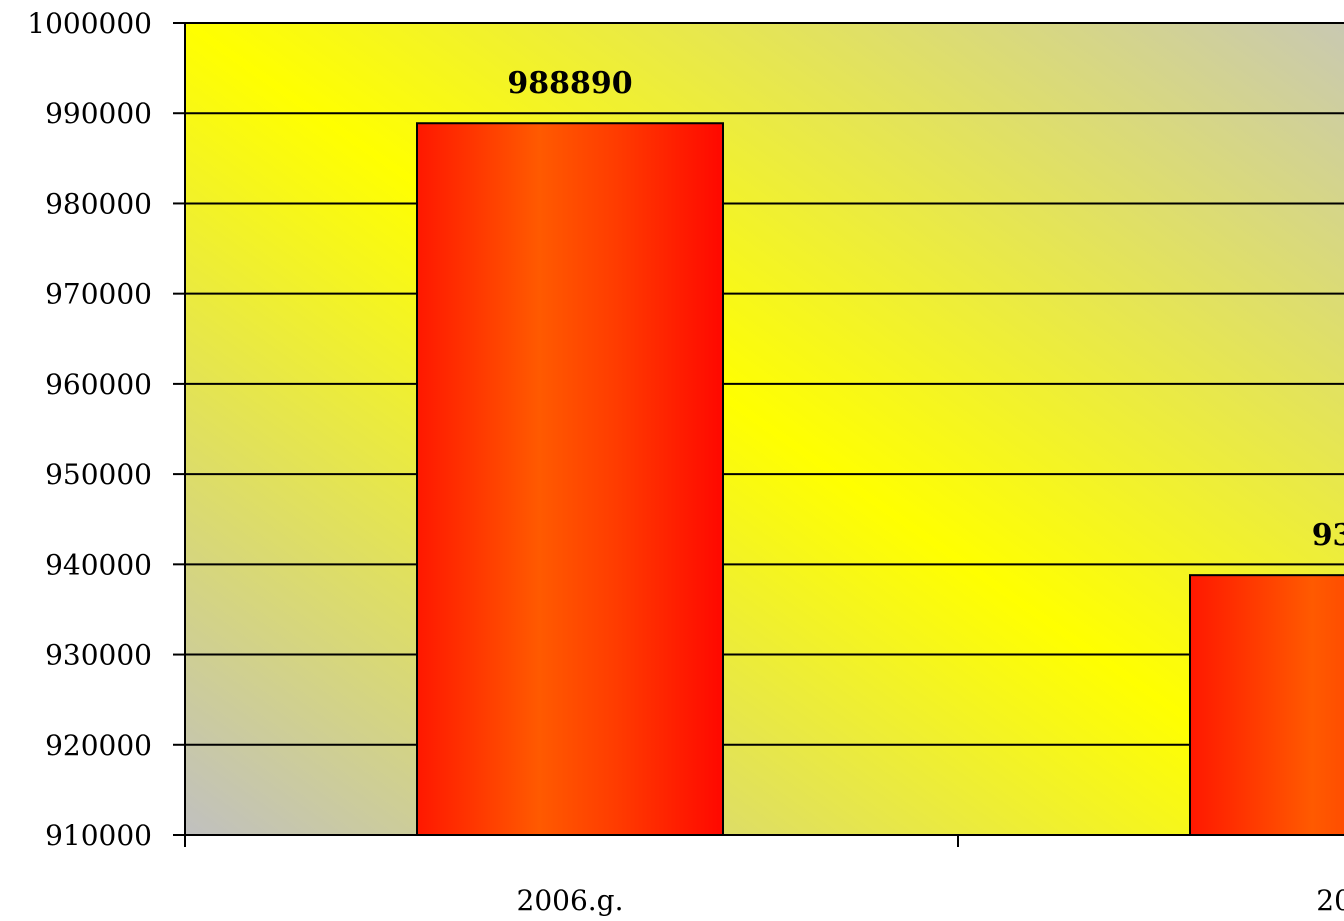 Image resolution: width=1344 pixels, height=921 pixels. I want to click on y-tick-label: 940000, so click(98, 564).